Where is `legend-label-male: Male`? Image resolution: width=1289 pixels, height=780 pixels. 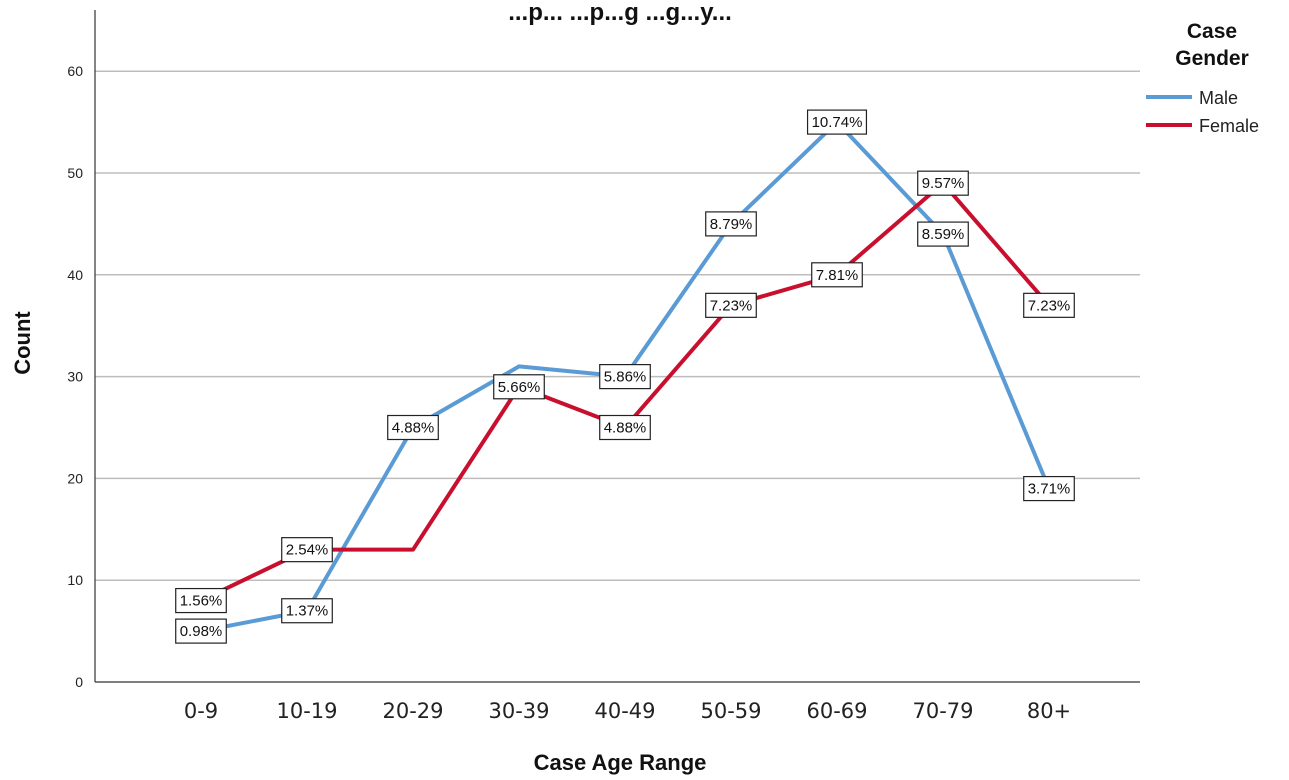
legend-label-male: Male is located at coordinates (1218, 98).